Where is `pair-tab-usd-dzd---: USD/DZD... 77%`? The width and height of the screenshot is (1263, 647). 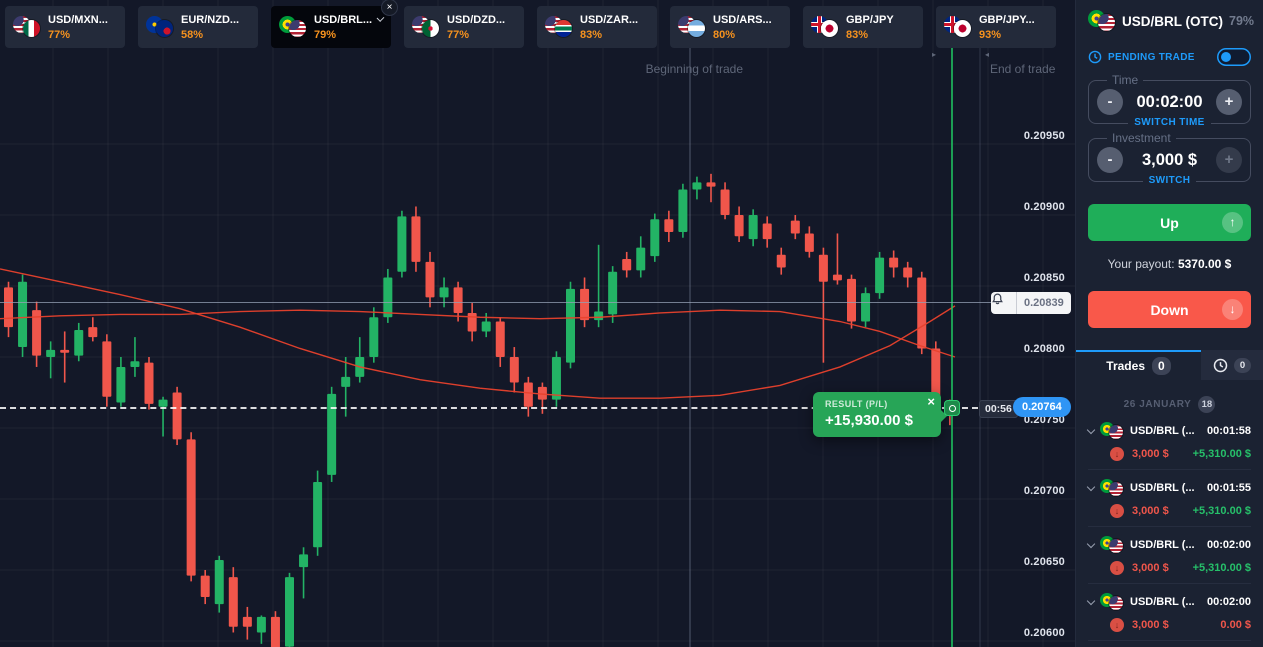
pair-tab-usd-dzd---: USD/DZD... 77% is located at coordinates (464, 27).